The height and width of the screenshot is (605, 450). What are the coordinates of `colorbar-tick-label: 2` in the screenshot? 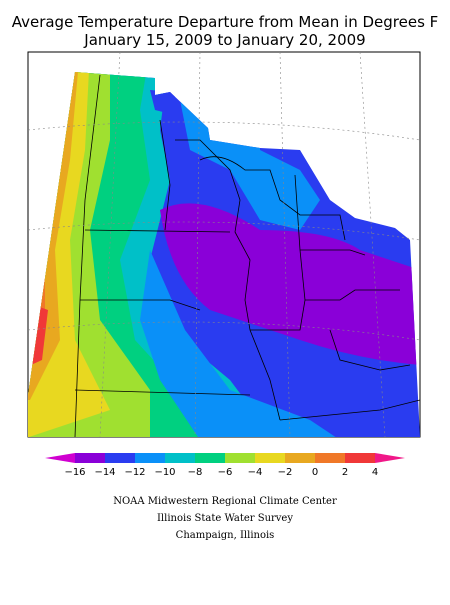 It's located at (345, 472).